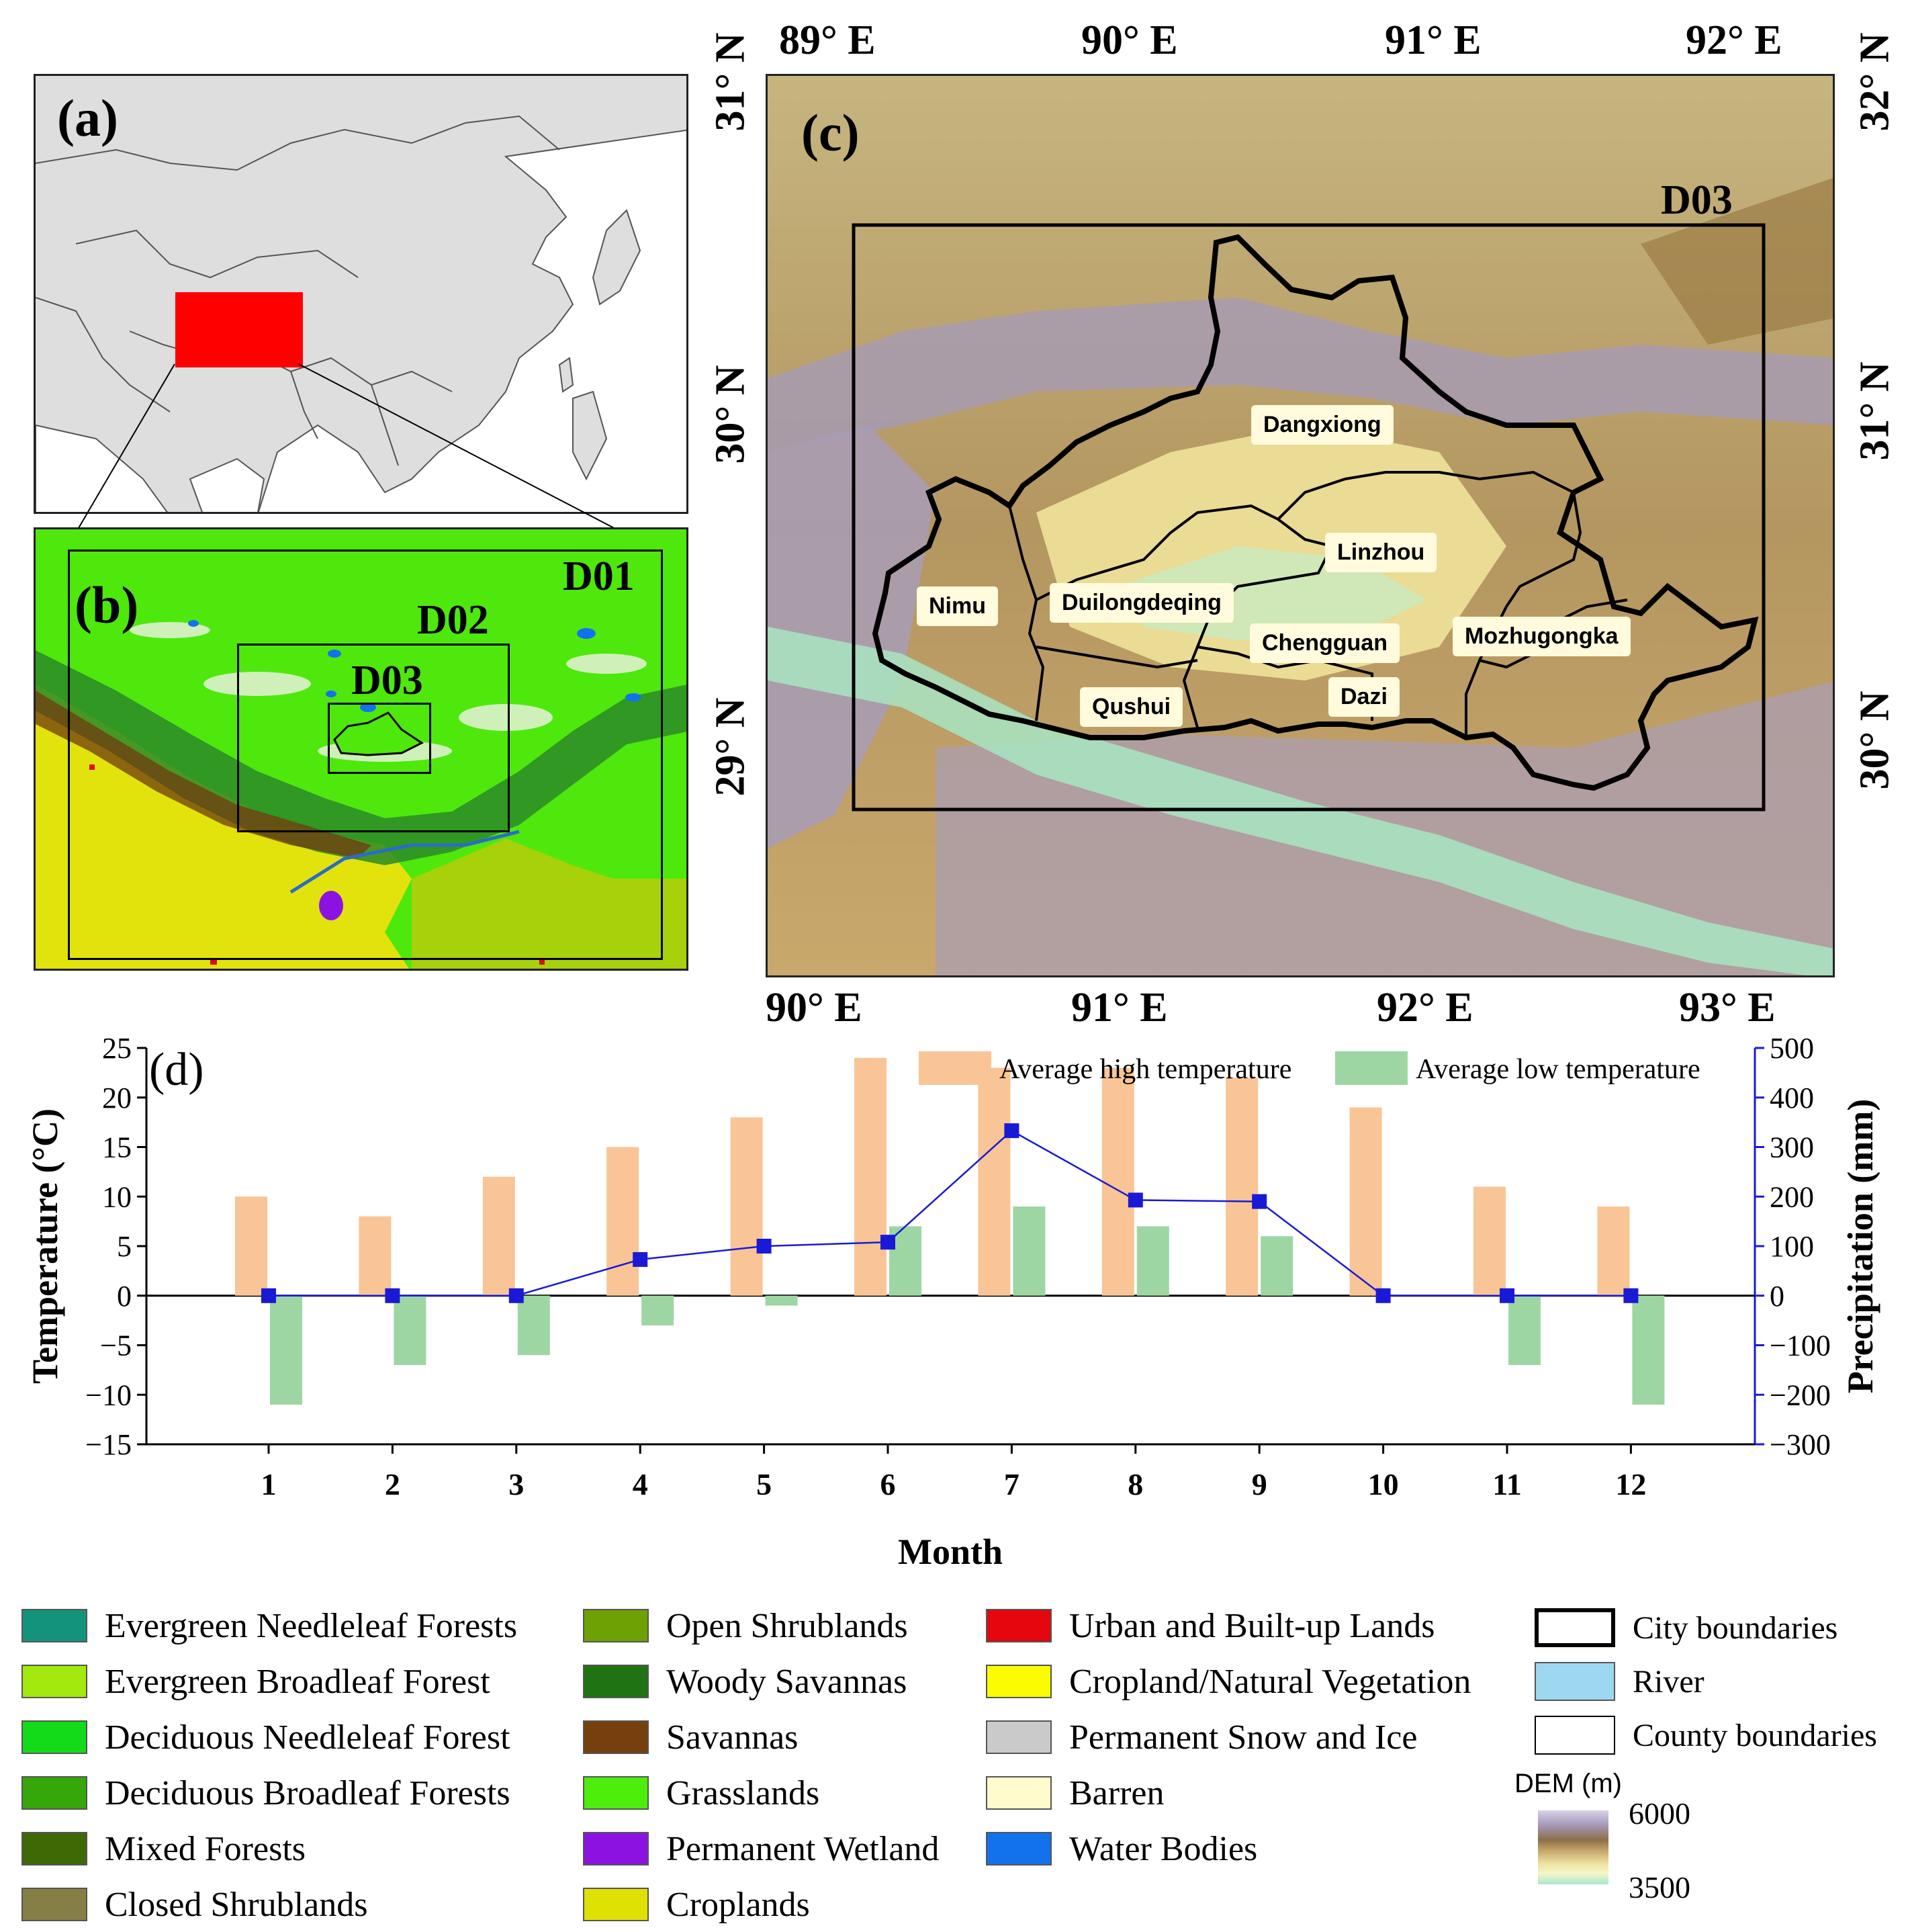  I want to click on study-area-marker, so click(239, 329).